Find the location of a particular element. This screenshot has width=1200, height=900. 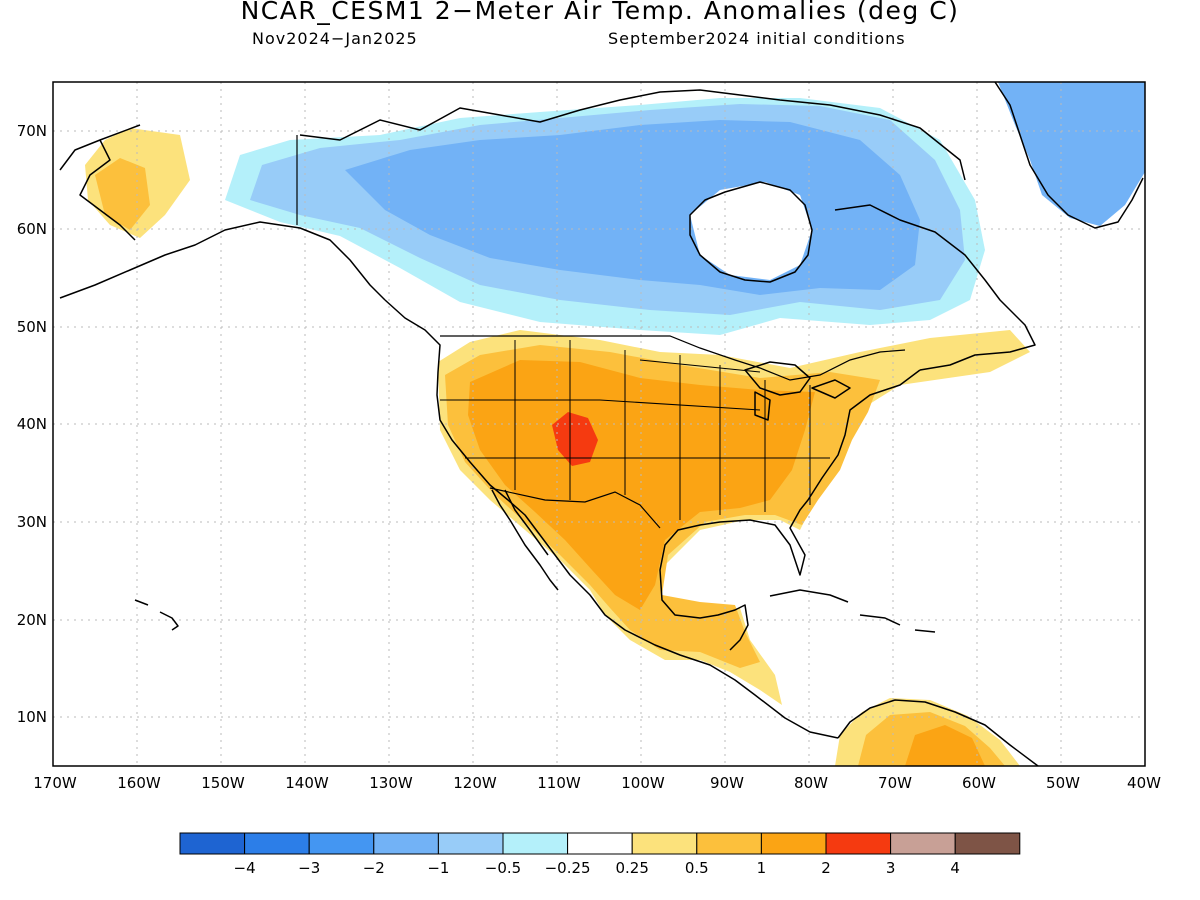

colorbar-label: 2 is located at coordinates (826, 868).